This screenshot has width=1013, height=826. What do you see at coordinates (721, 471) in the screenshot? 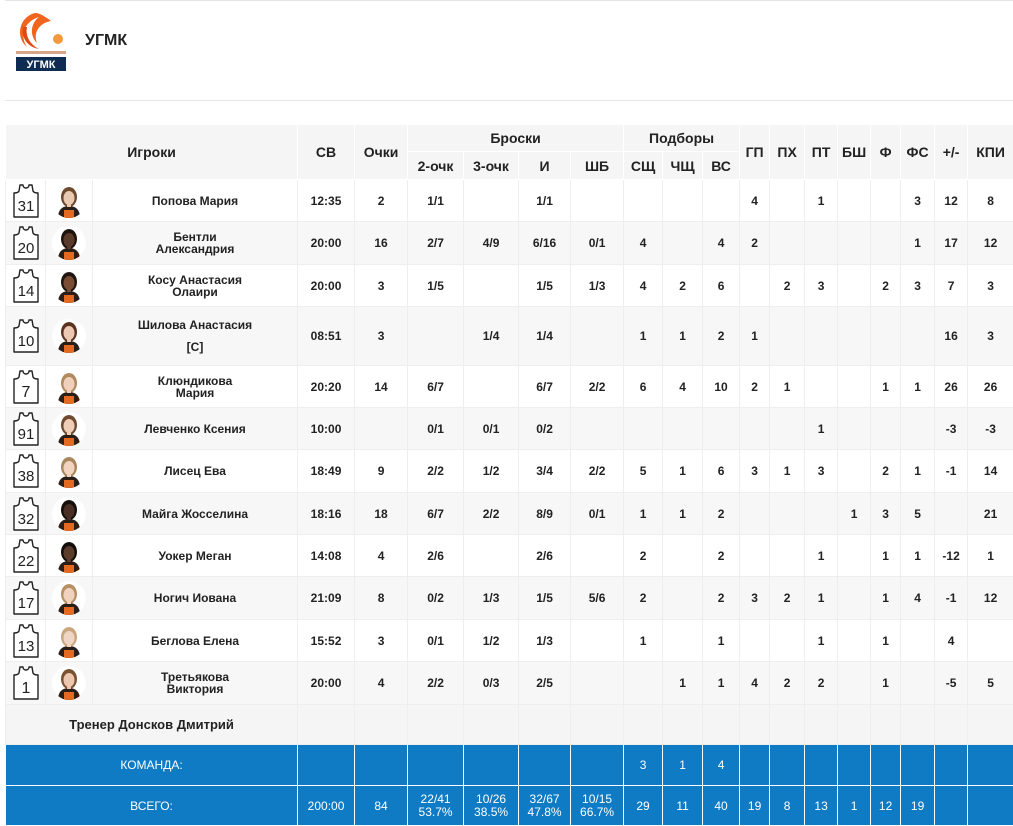
I see `total-rebounds-cell: 6` at bounding box center [721, 471].